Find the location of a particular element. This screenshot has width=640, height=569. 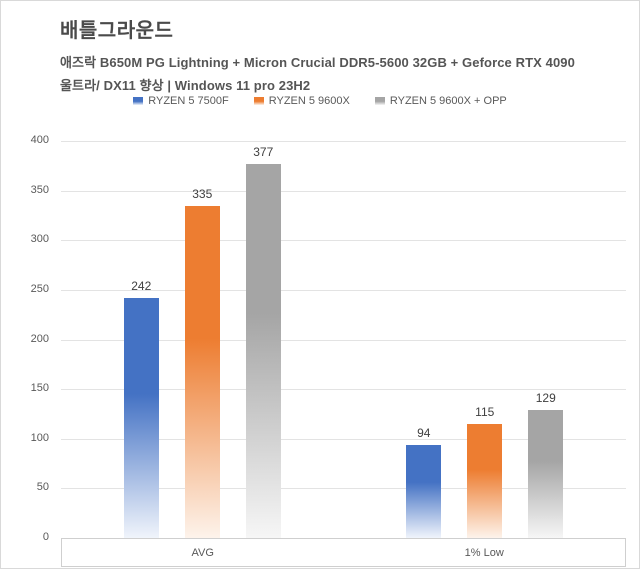

chart-subtitle-settings: 울트라/ DX11 향상 | Windows 11 pro 23H2 is located at coordinates (185, 85).